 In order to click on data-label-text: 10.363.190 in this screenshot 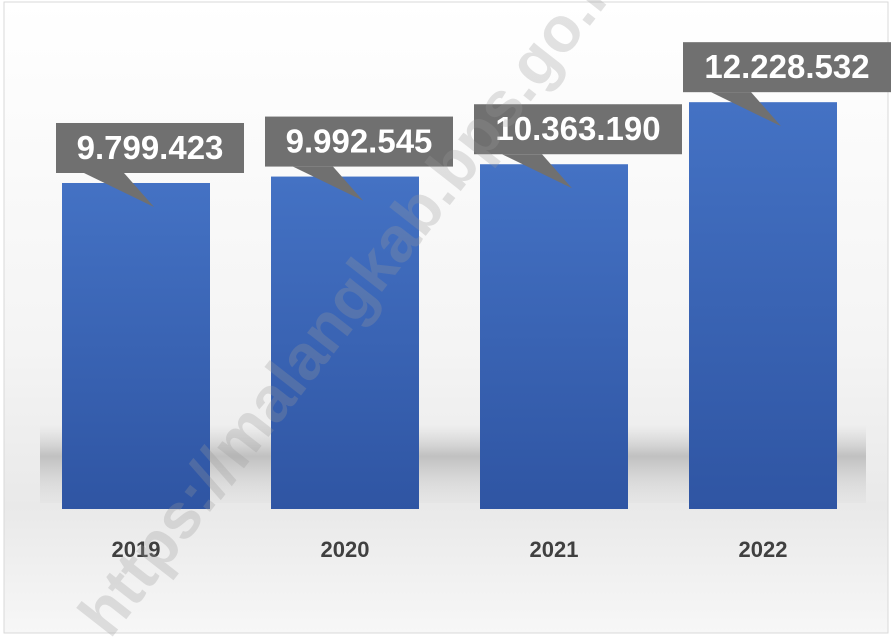, I will do `click(577, 128)`.